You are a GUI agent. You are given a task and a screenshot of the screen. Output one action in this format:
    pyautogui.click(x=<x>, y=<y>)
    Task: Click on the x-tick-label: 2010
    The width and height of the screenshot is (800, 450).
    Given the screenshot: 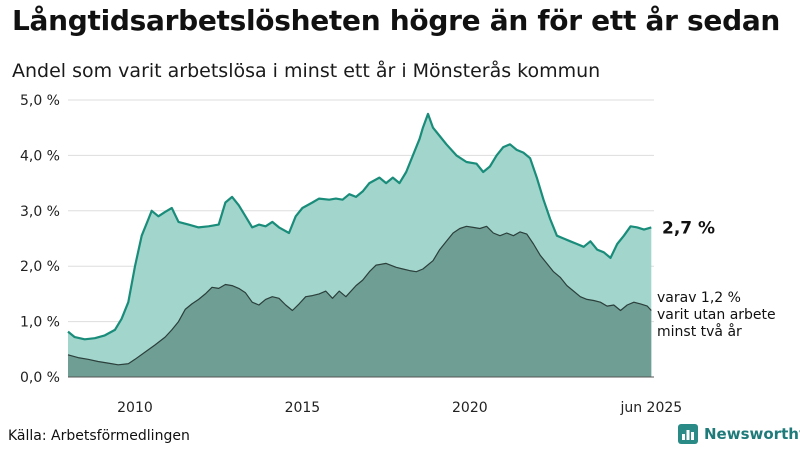 What is the action you would take?
    pyautogui.click(x=135, y=408)
    